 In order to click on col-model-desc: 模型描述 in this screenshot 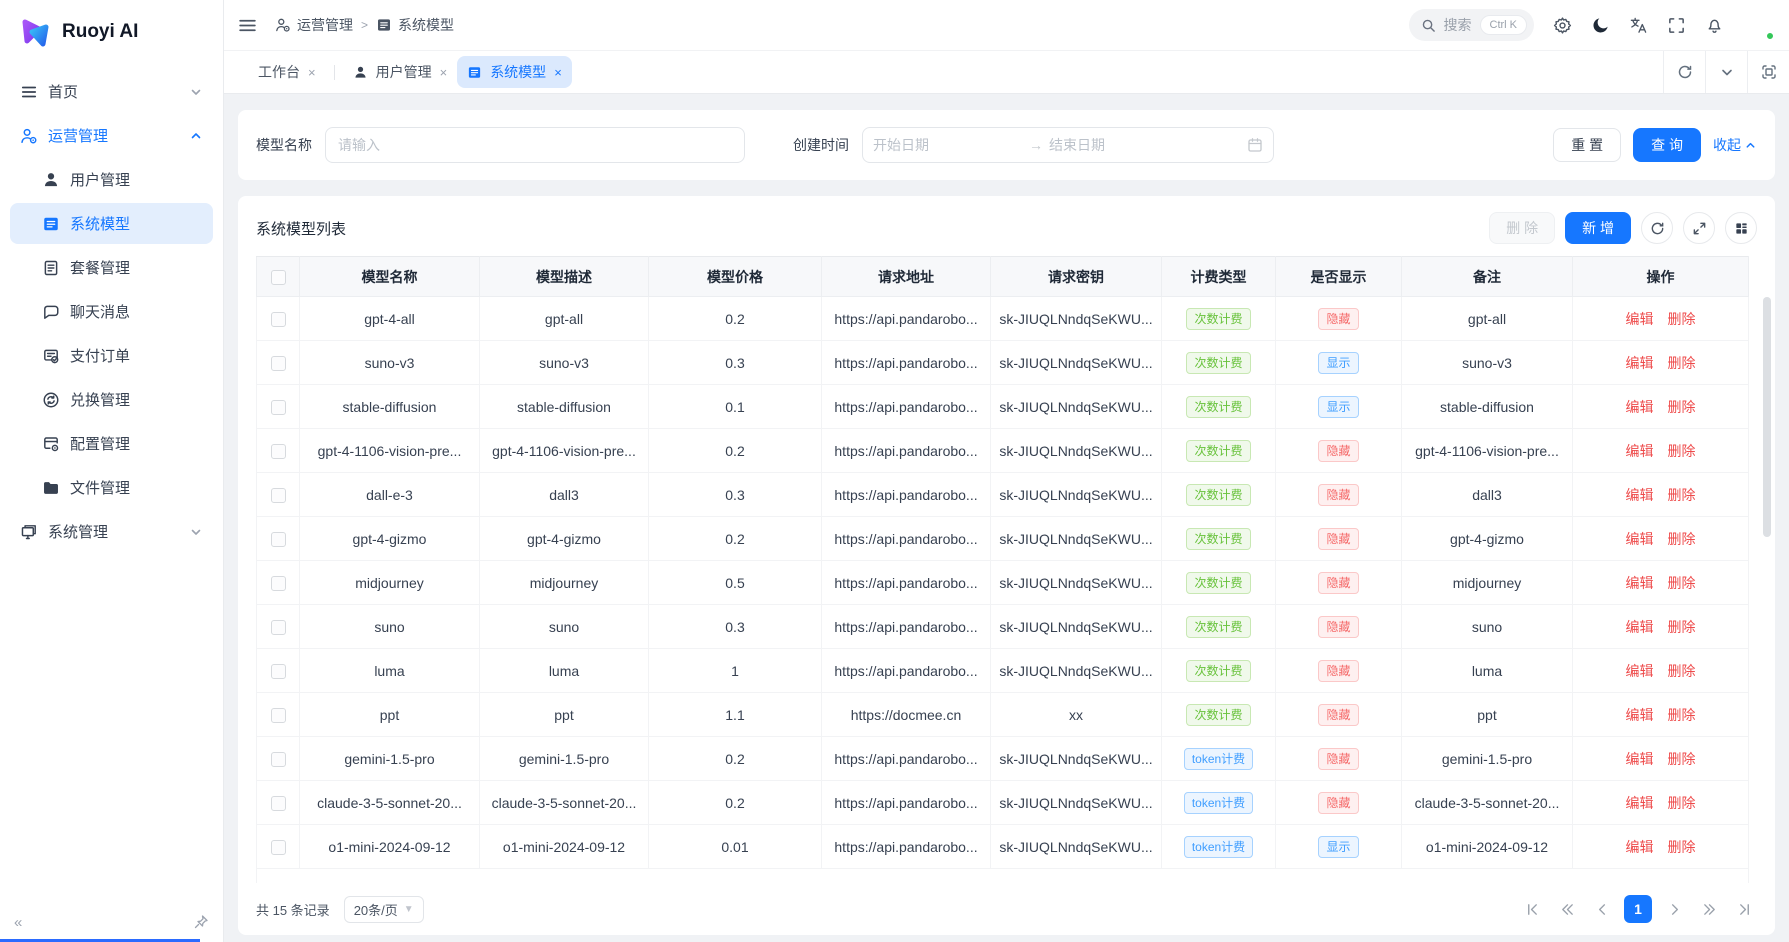, I will do `click(564, 276)`.